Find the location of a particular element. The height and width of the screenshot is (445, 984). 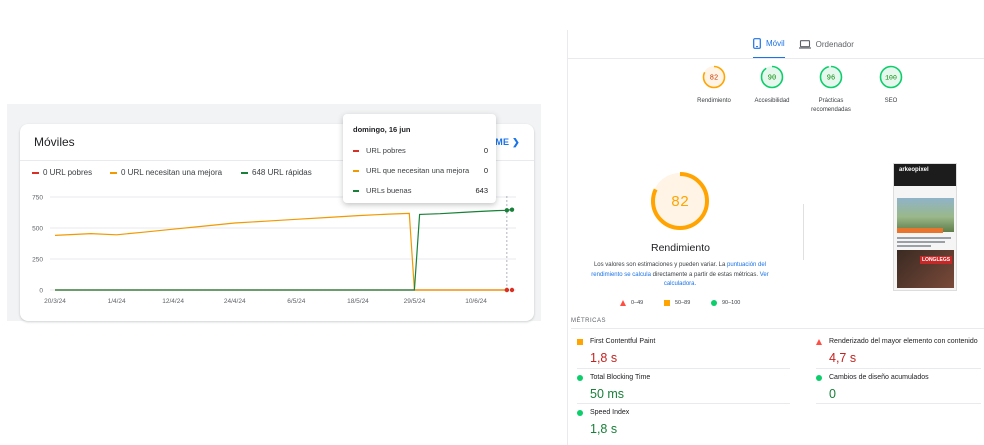

card-title: Móviles is located at coordinates (54, 142).